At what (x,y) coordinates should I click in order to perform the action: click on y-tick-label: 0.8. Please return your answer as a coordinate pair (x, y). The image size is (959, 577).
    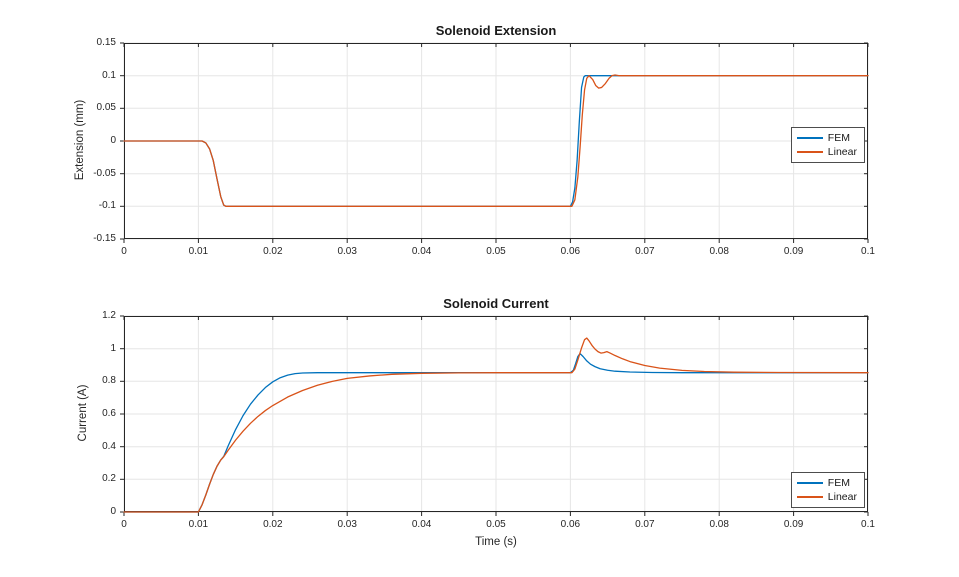
    Looking at the image, I should click on (109, 381).